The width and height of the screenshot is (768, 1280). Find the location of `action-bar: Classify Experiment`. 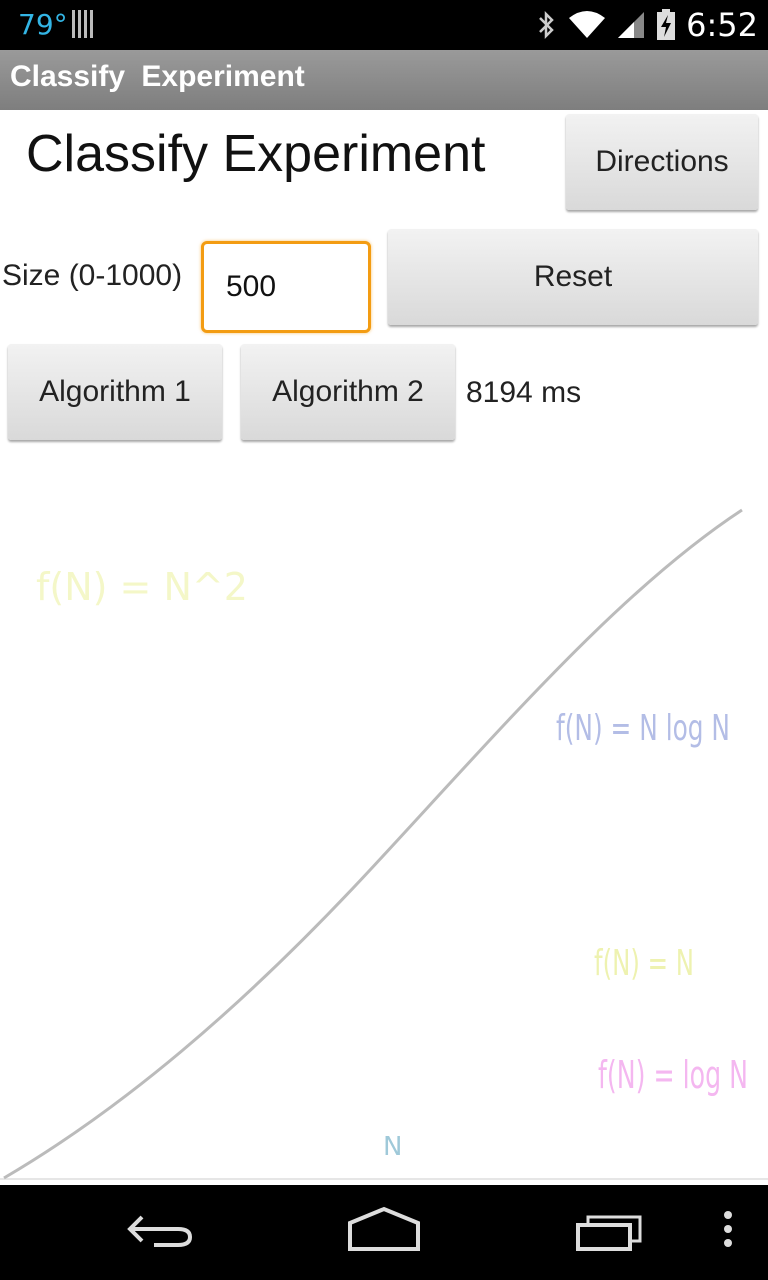

action-bar: Classify Experiment is located at coordinates (384, 80).